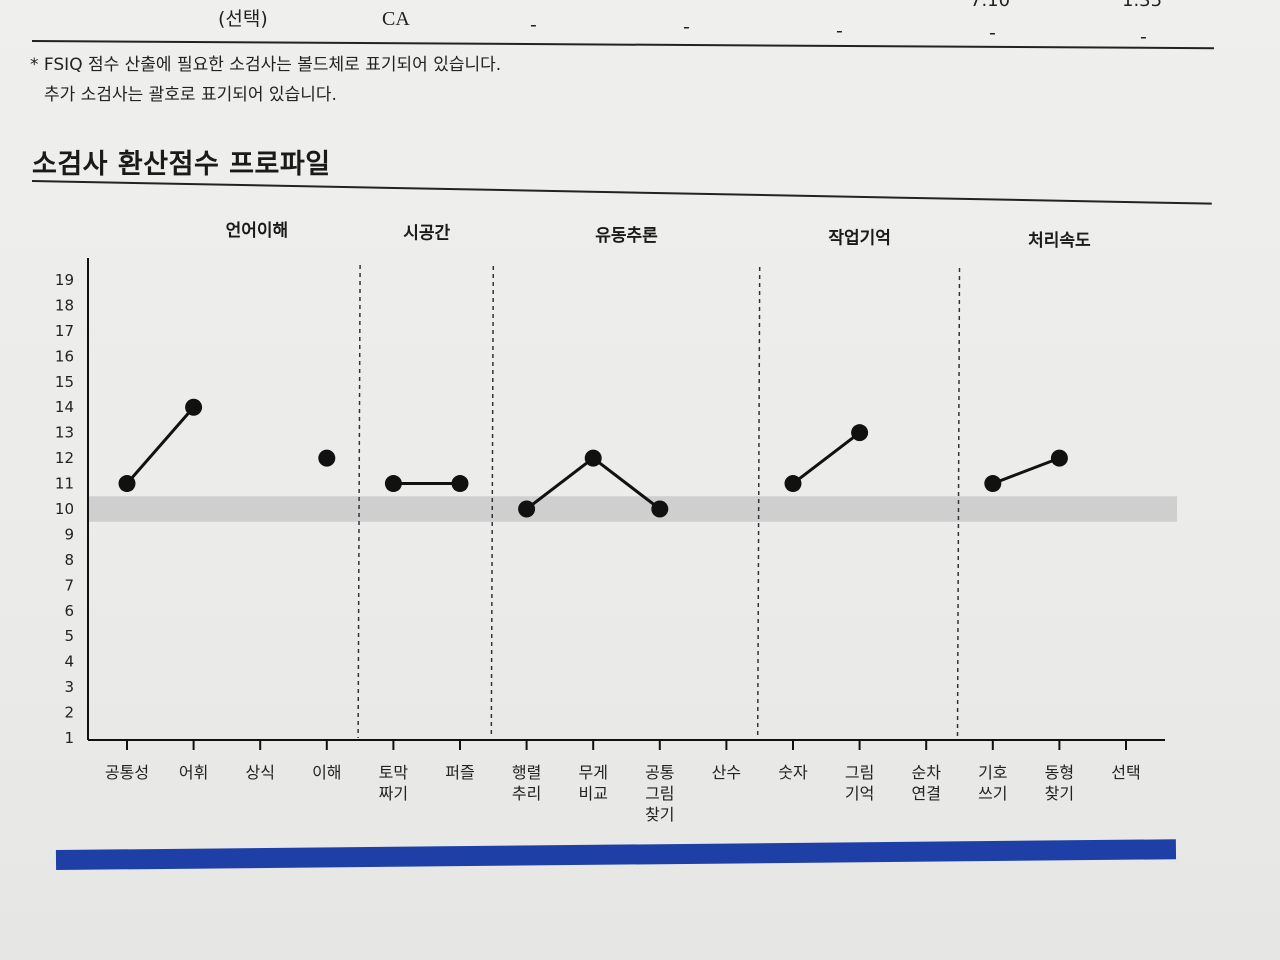 The height and width of the screenshot is (960, 1280). Describe the element at coordinates (127, 772) in the screenshot. I see `x-category-label: 공통성` at that location.